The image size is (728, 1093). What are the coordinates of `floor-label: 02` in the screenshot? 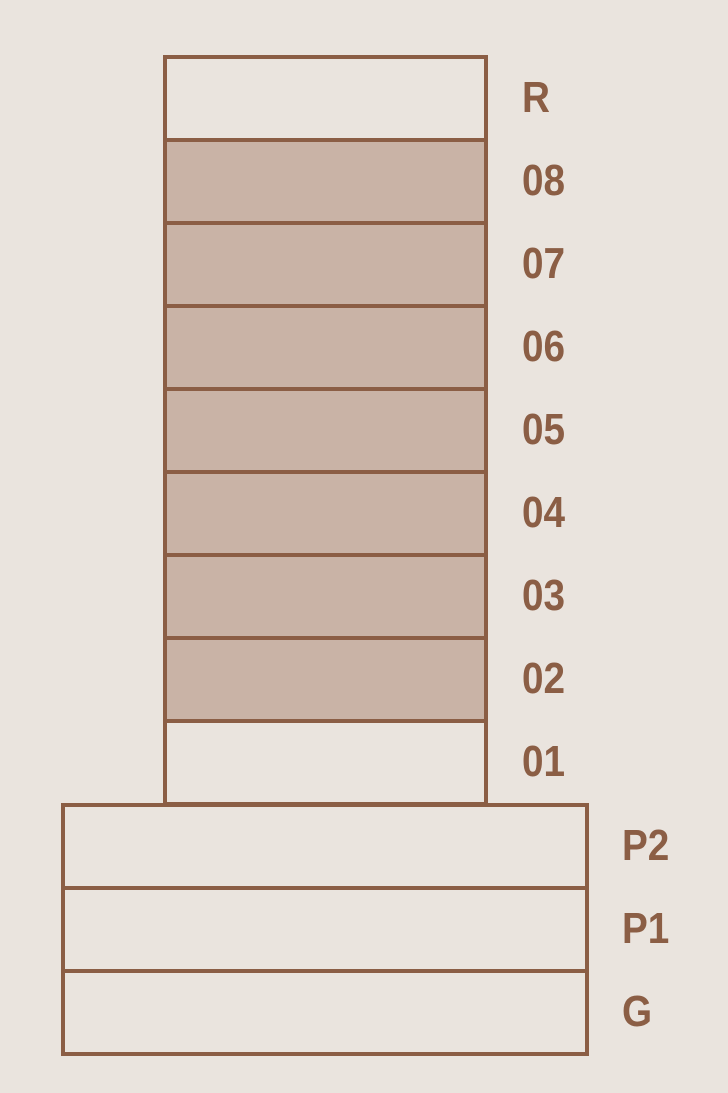 It's located at (543, 678).